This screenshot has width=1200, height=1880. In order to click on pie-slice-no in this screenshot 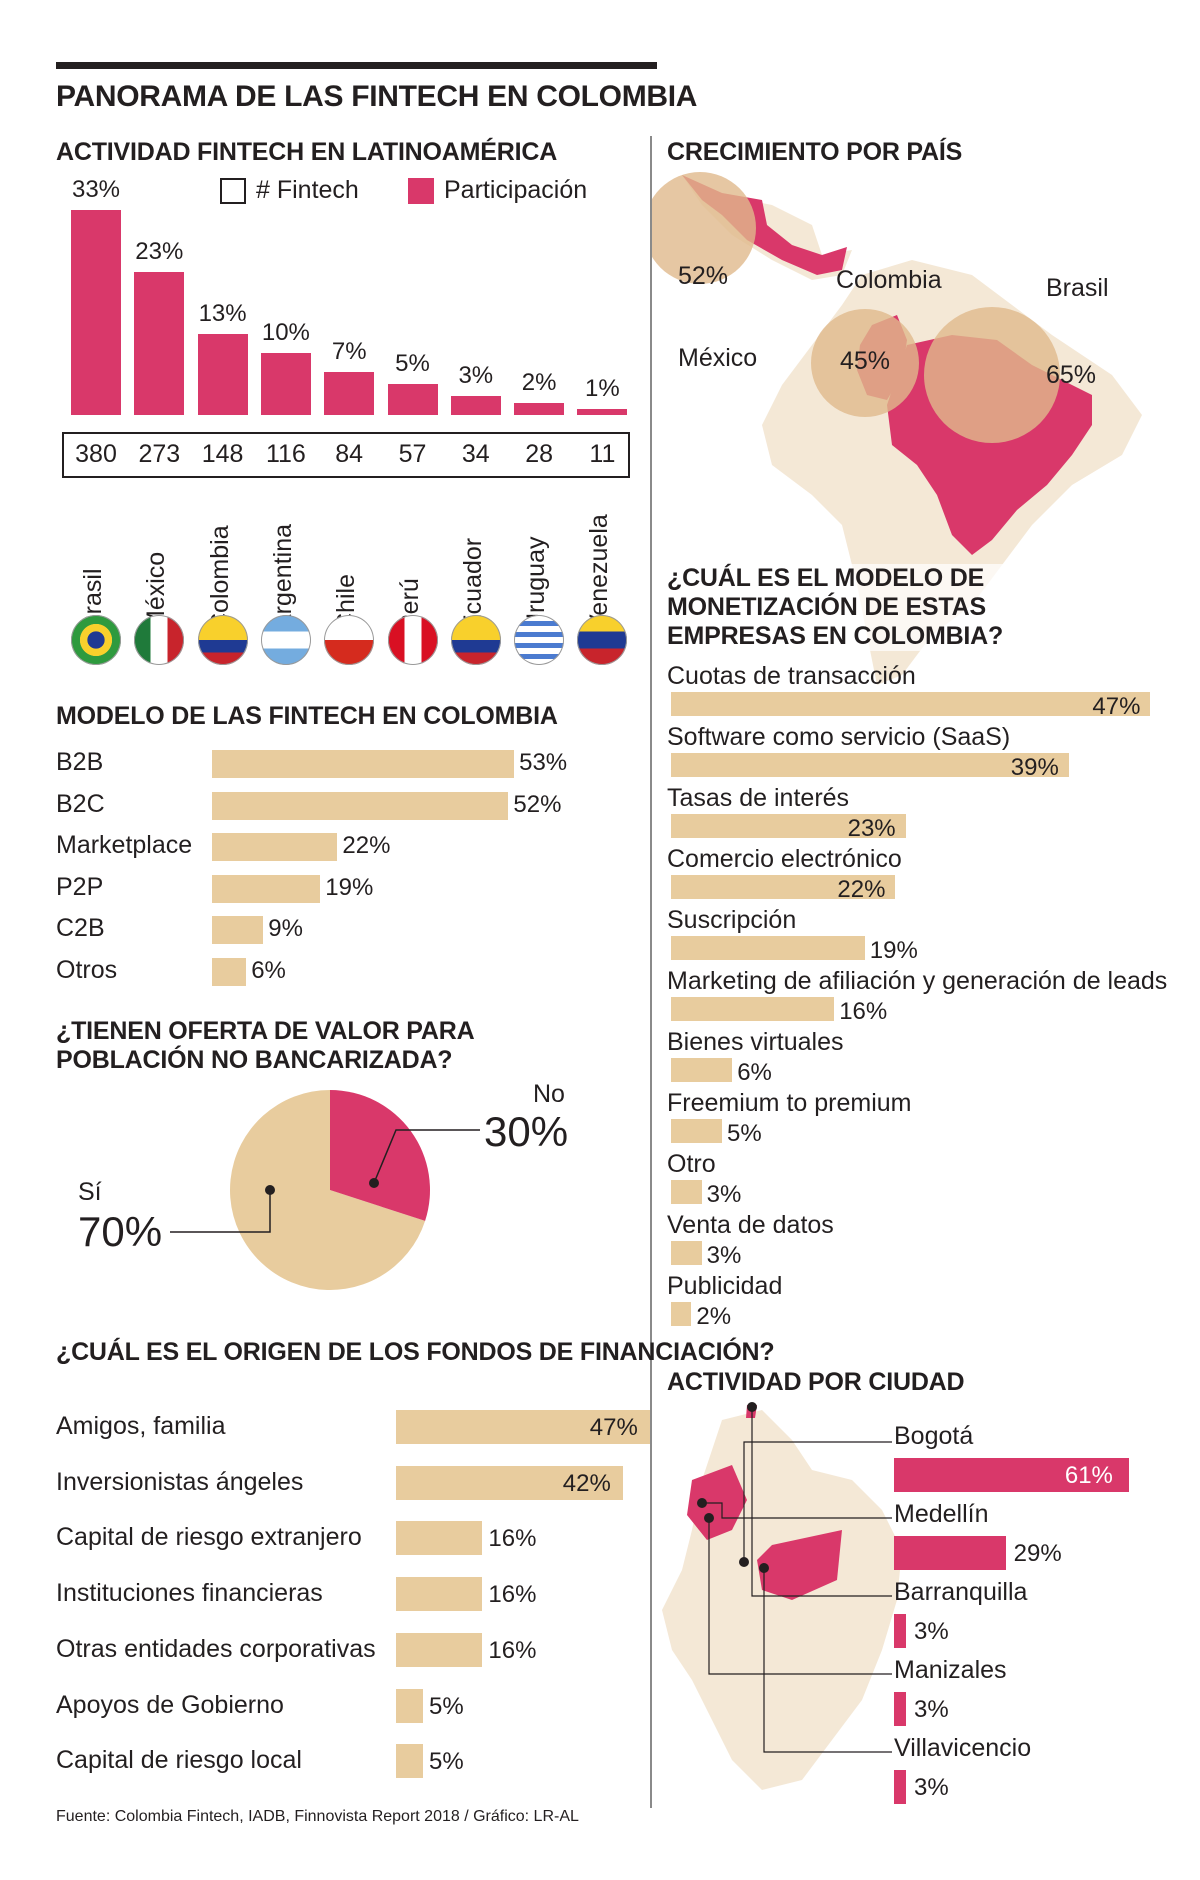, I will do `click(380, 1155)`.